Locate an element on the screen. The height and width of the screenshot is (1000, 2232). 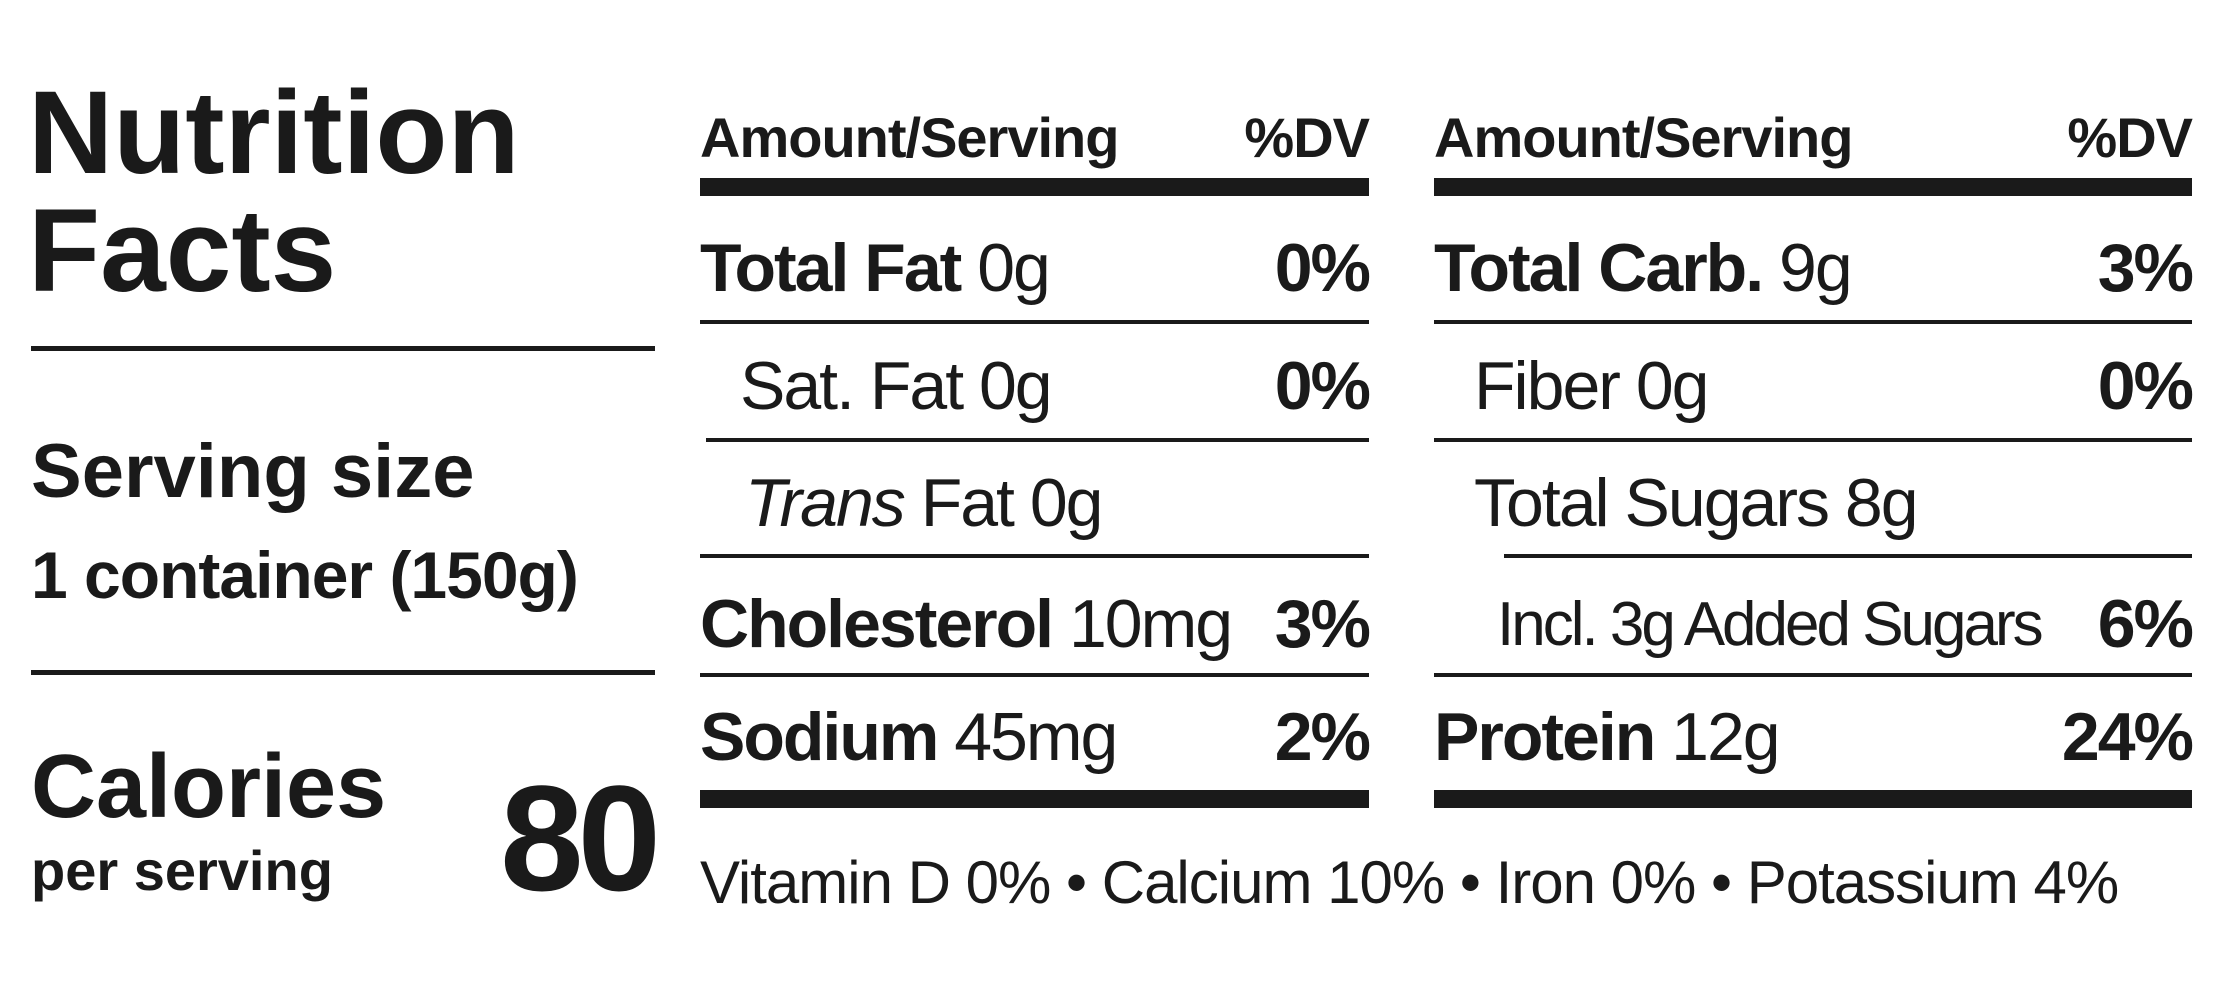
nutrient-amount: 0g is located at coordinates (1014, 268).